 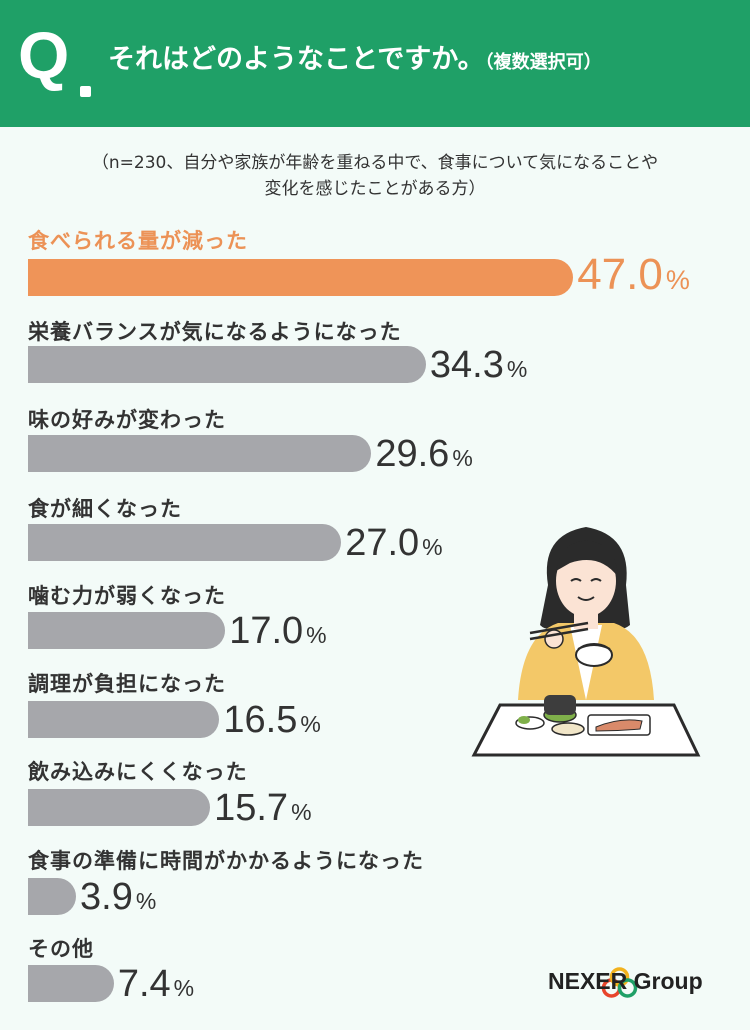 What do you see at coordinates (620, 274) in the screenshot?
I see `value-number: 47.0` at bounding box center [620, 274].